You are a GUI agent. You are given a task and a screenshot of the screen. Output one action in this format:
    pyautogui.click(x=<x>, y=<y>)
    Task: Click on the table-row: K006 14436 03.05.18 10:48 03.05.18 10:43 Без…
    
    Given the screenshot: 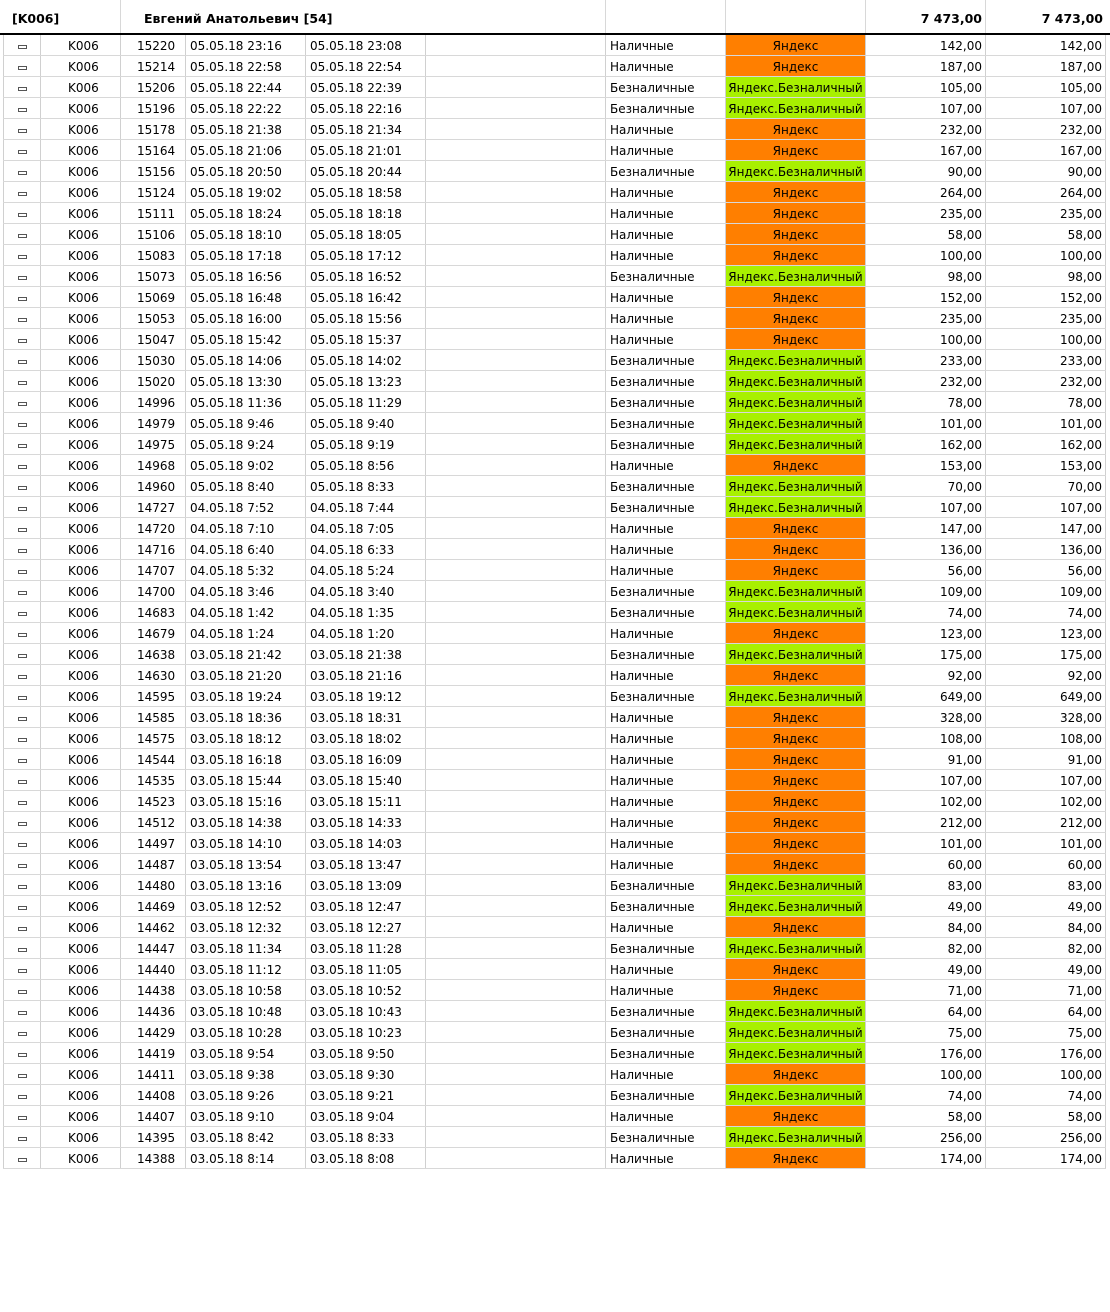 What is the action you would take?
    pyautogui.click(x=554, y=1011)
    